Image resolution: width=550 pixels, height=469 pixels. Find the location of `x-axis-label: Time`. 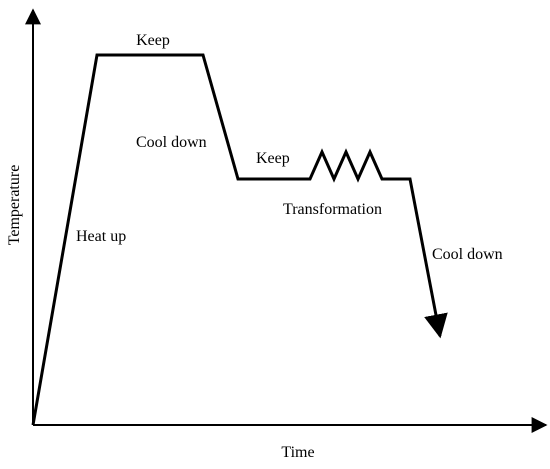

x-axis-label: Time is located at coordinates (297, 452).